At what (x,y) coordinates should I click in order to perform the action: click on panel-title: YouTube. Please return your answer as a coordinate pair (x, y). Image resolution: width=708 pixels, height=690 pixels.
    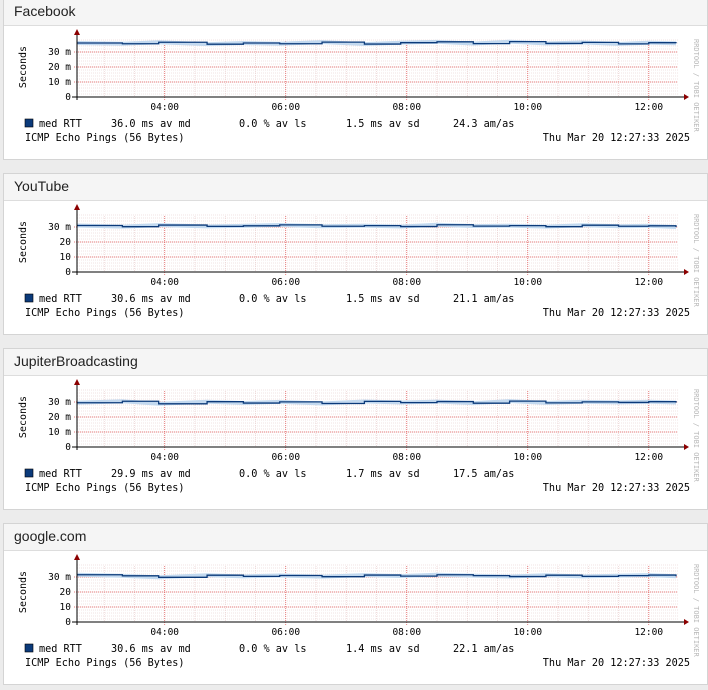
    Looking at the image, I should click on (42, 186).